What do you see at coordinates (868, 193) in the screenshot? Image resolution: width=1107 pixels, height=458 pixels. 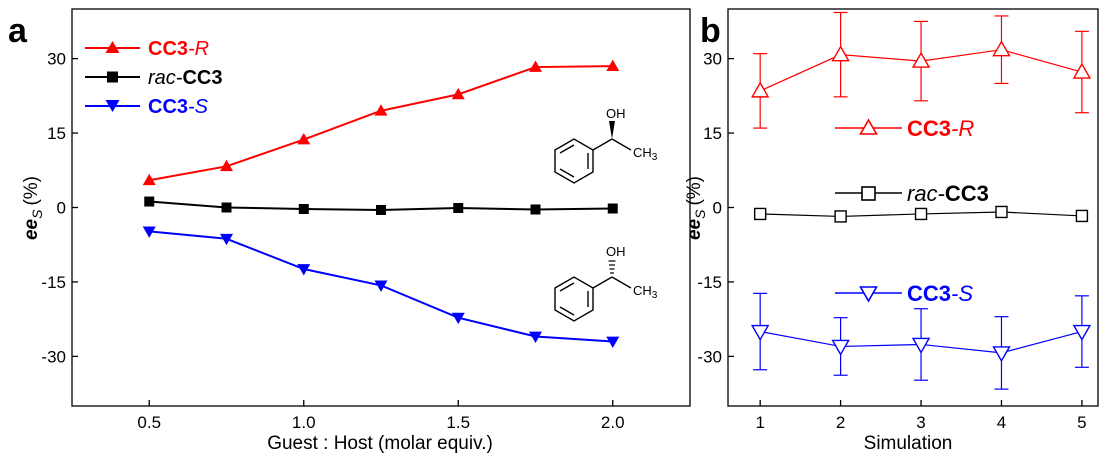 I see `legend-marker-square-open` at bounding box center [868, 193].